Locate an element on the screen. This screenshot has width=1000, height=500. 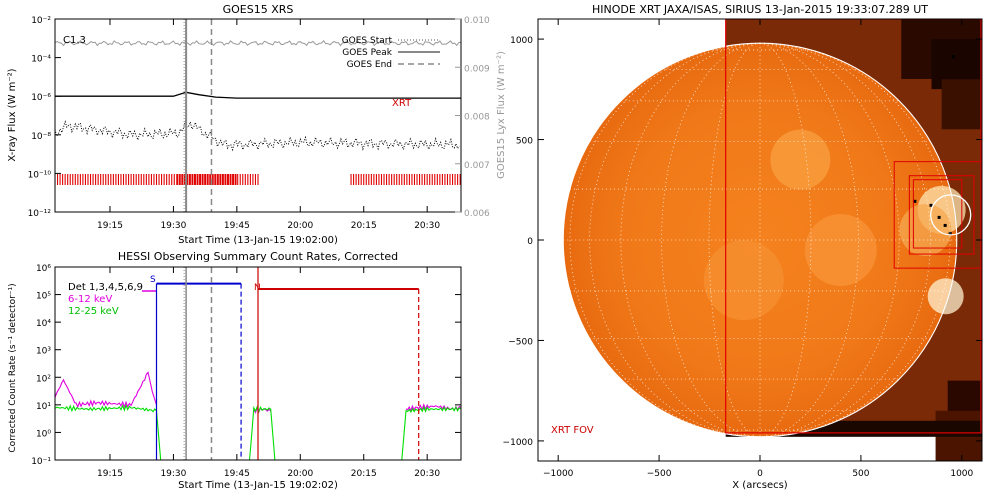
hessi-saa-label: S is located at coordinates (153, 280).